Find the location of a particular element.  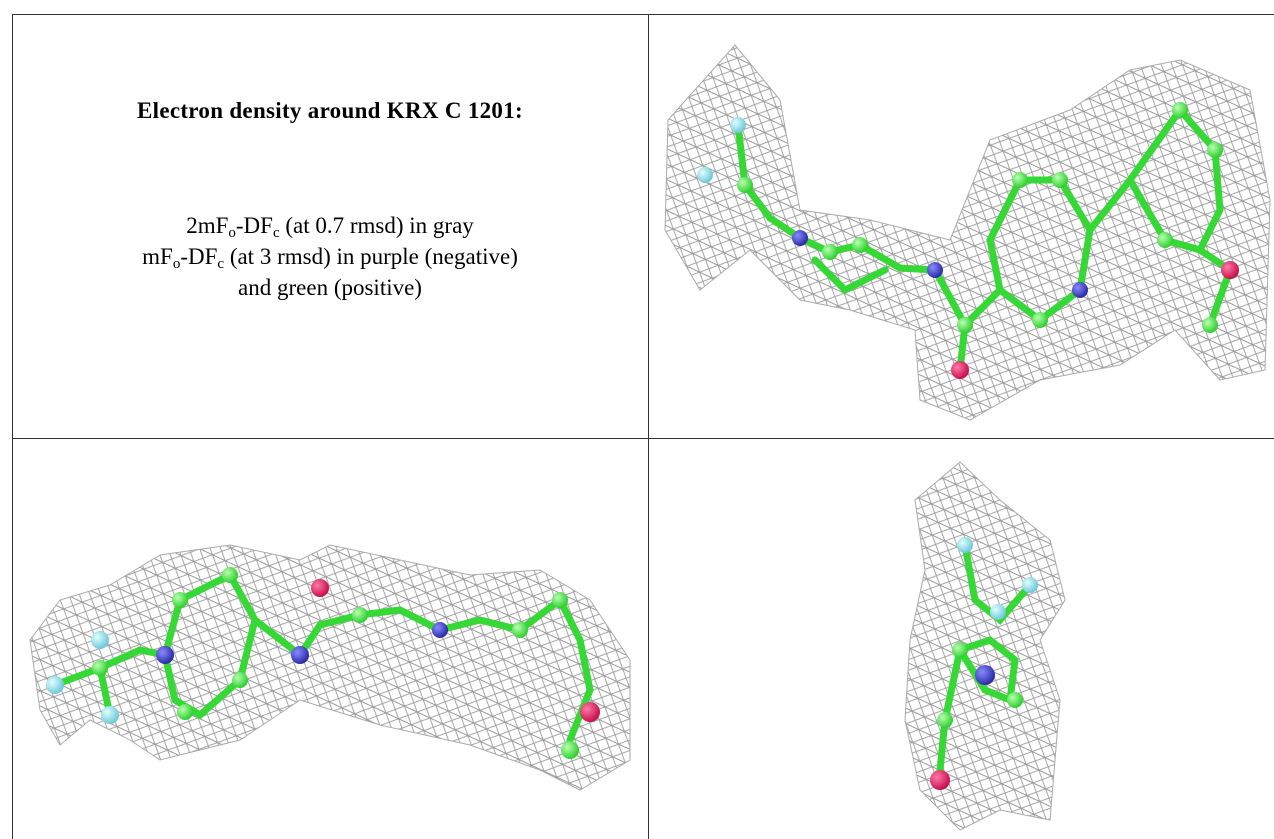

figure-title: Electron density around KRX C 1201: is located at coordinates (330, 110).